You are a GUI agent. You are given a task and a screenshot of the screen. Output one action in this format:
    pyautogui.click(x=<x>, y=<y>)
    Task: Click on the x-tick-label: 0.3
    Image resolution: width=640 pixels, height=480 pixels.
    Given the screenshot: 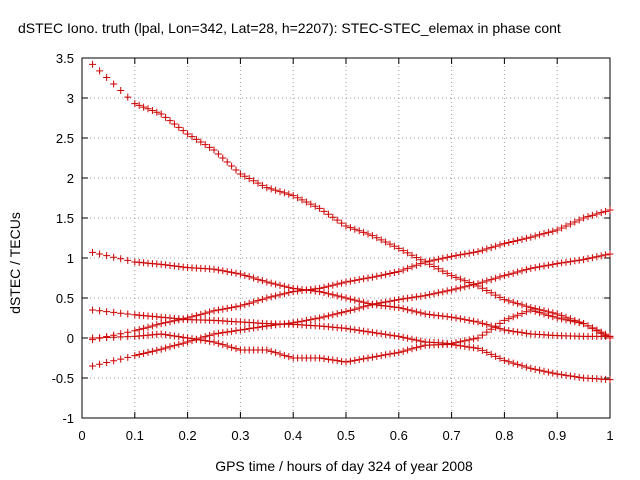 What is the action you would take?
    pyautogui.click(x=240, y=435)
    